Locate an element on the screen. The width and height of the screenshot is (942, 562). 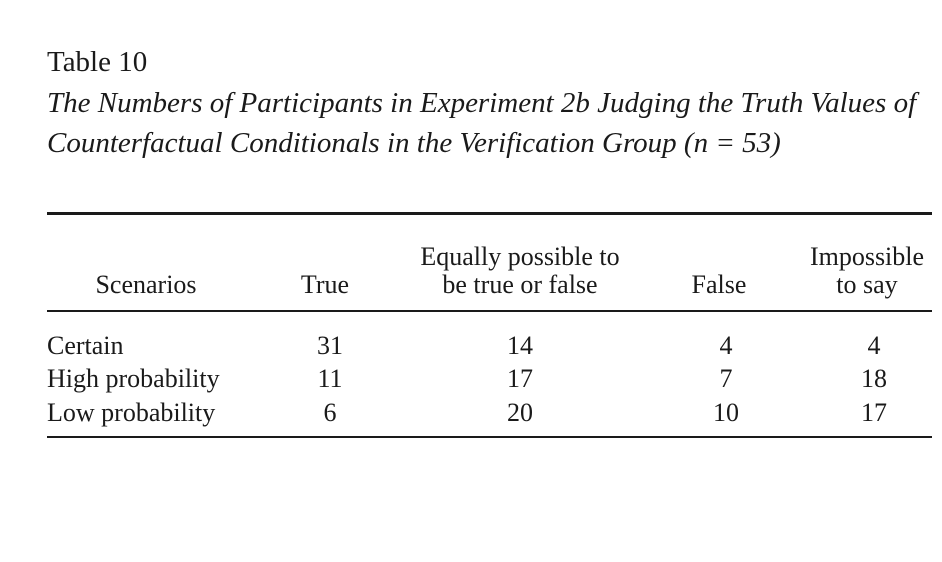
row-high-probability-impossible: 18 is located at coordinates (874, 378).